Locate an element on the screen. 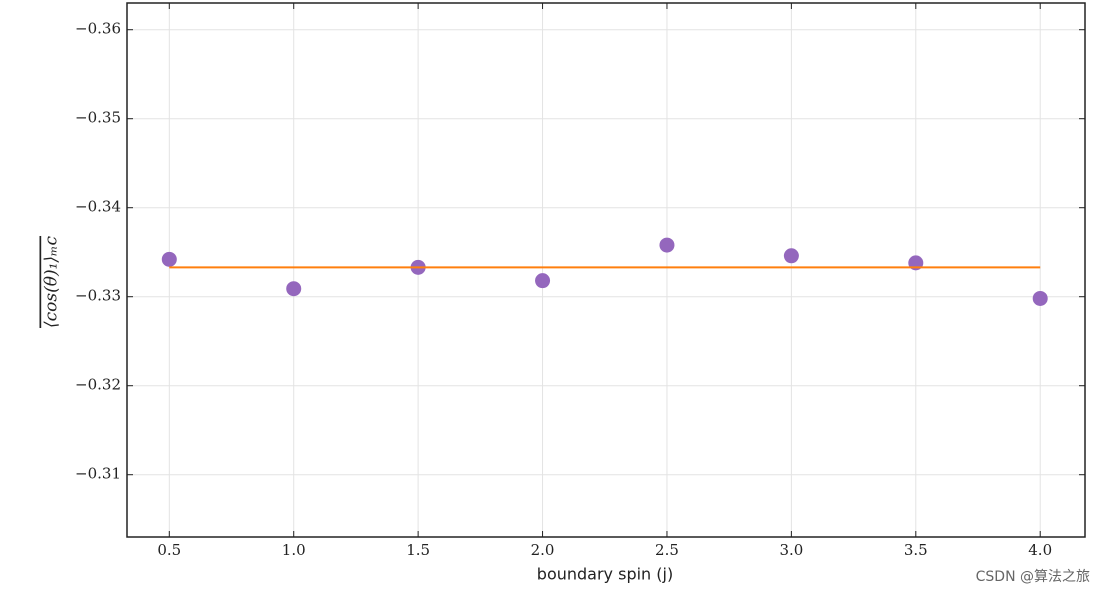  x-tick-label: 3.0 is located at coordinates (791, 550).